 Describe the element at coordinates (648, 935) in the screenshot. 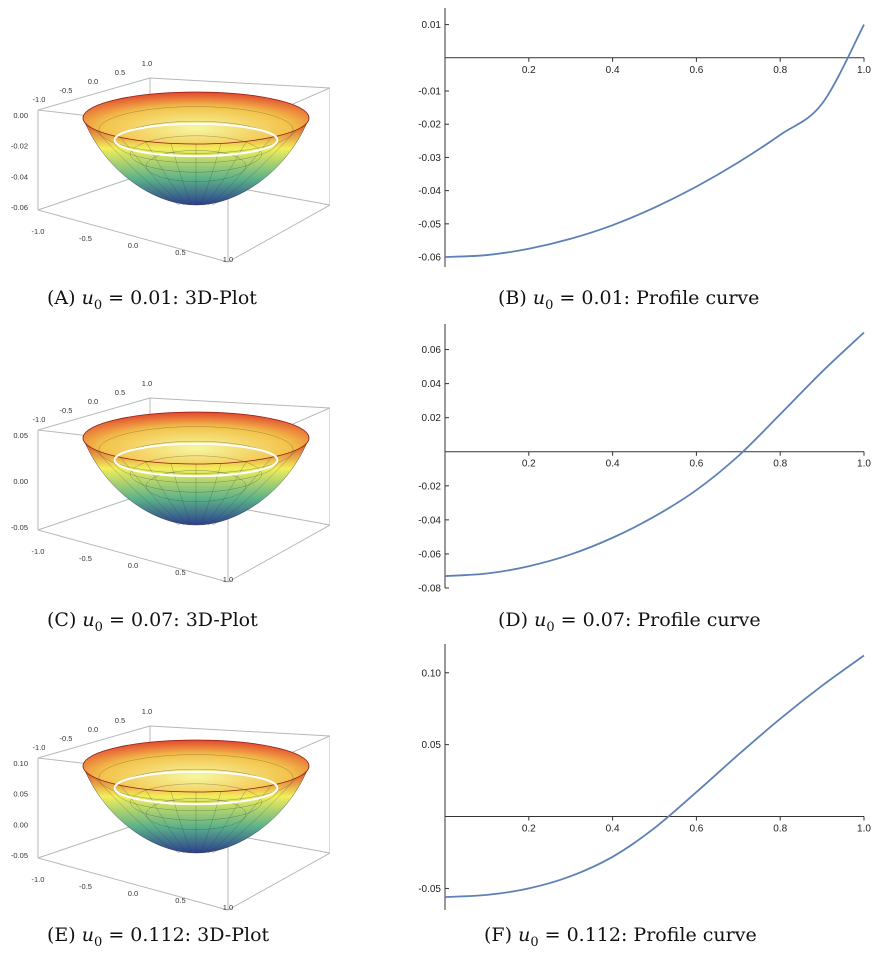

I see `caption-f-text: = 0.112: Profile curve` at that location.